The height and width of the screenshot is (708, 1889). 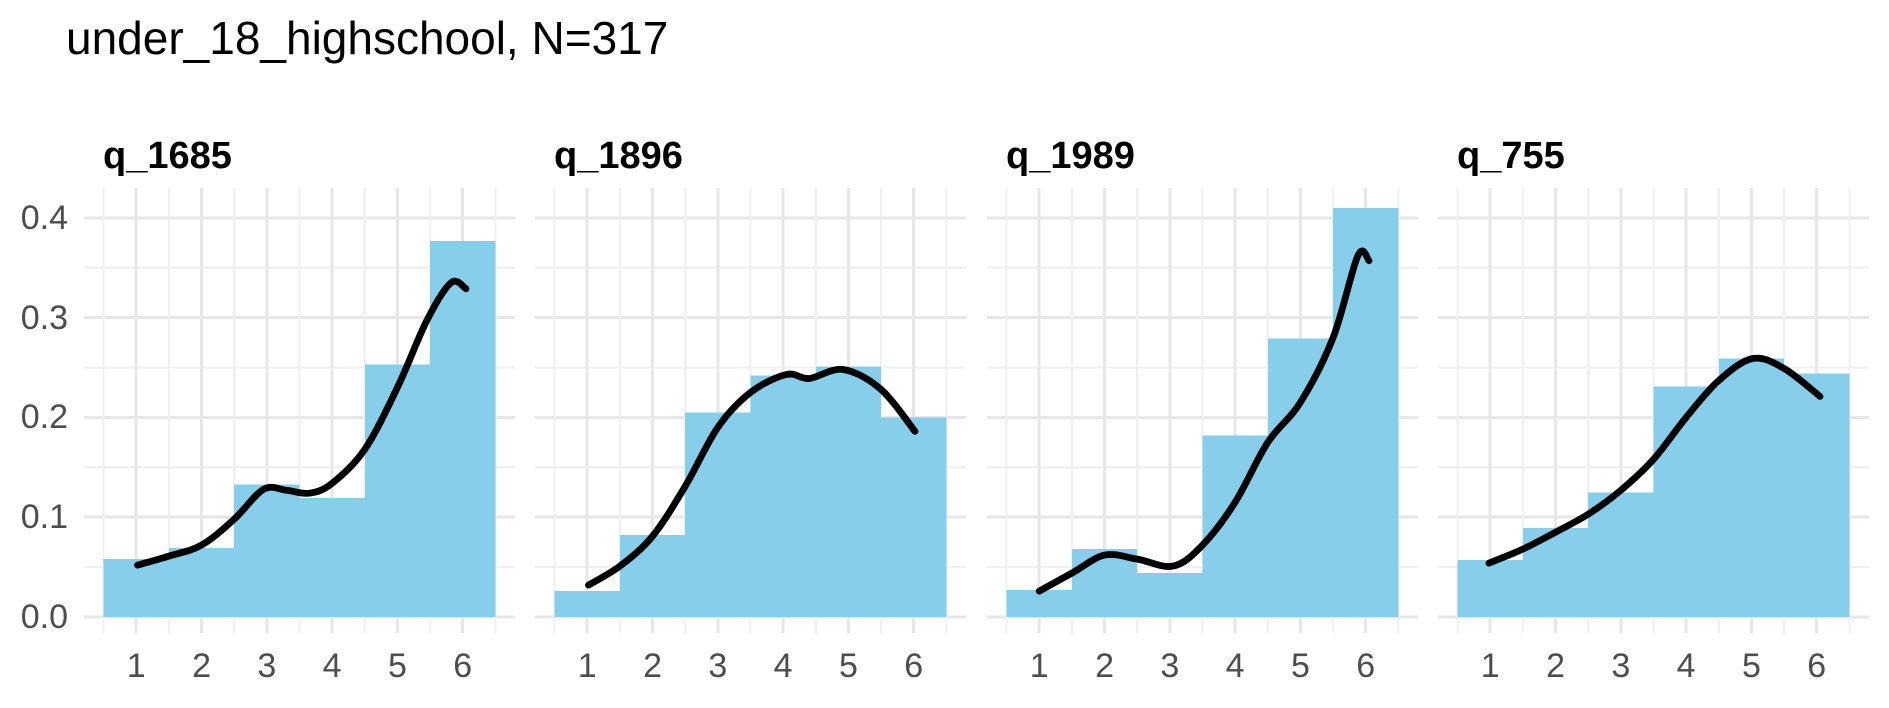 What do you see at coordinates (40, 354) in the screenshot?
I see `y-axis-labels: 0.0 0.1 0.2 0.3 0.4` at bounding box center [40, 354].